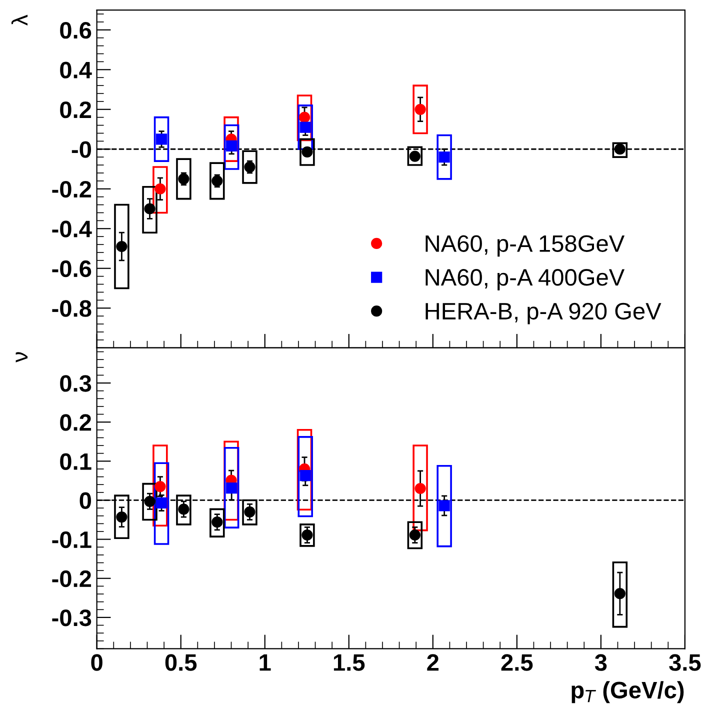 This screenshot has height=716, width=712. What do you see at coordinates (86, 501) in the screenshot?
I see `y-tick-label: 0` at bounding box center [86, 501].